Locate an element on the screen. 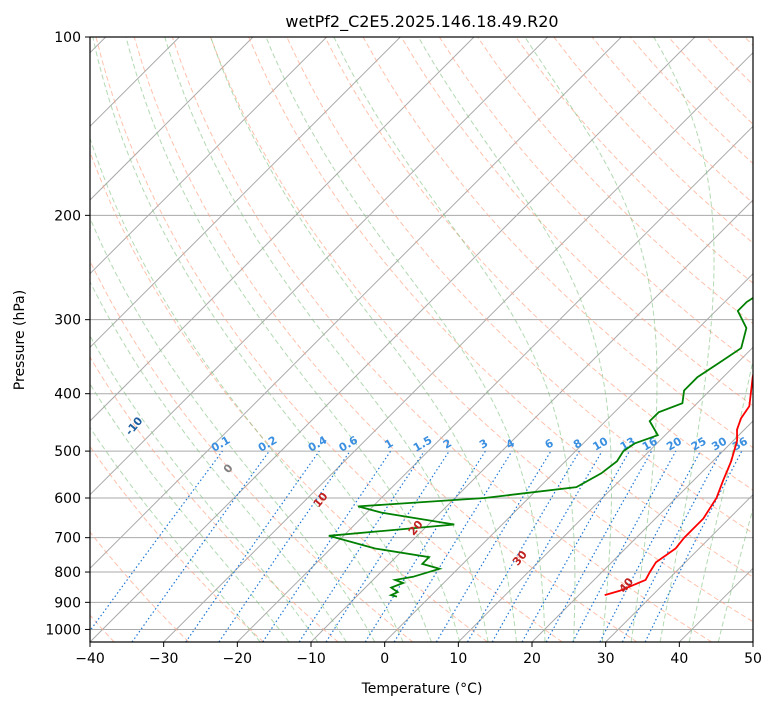 Image resolution: width=775 pixels, height=708 pixels. temperature-line is located at coordinates (678, 483).